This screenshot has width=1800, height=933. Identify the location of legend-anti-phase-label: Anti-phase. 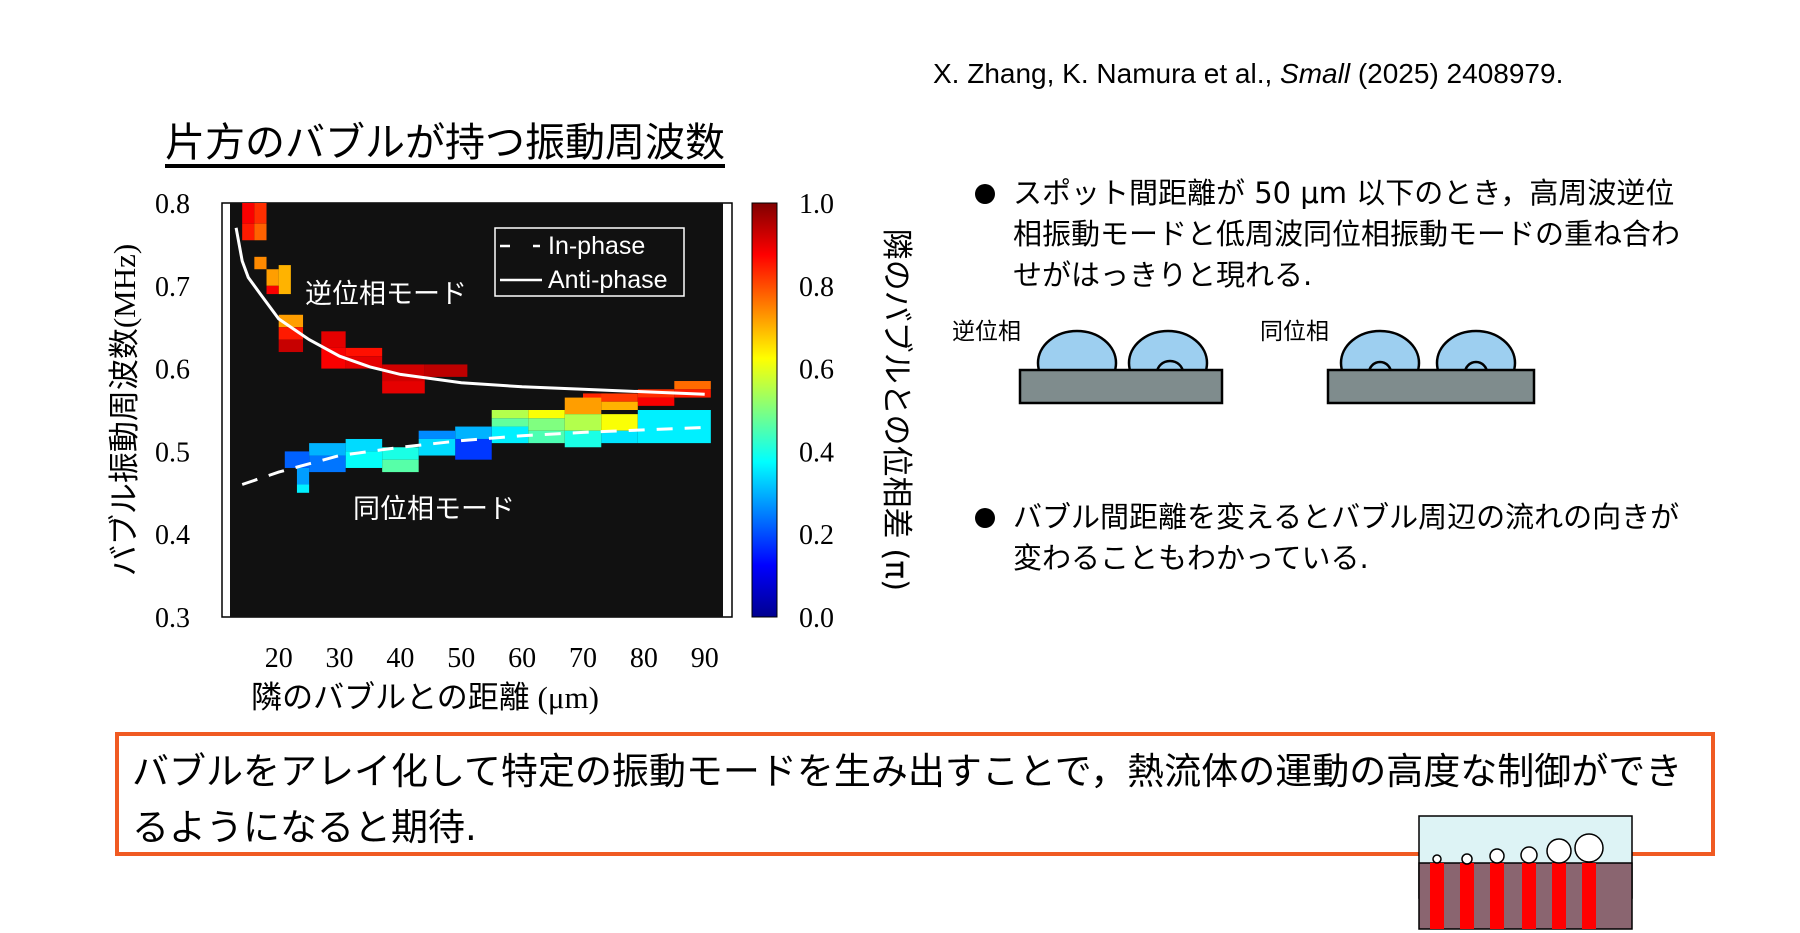
(608, 280).